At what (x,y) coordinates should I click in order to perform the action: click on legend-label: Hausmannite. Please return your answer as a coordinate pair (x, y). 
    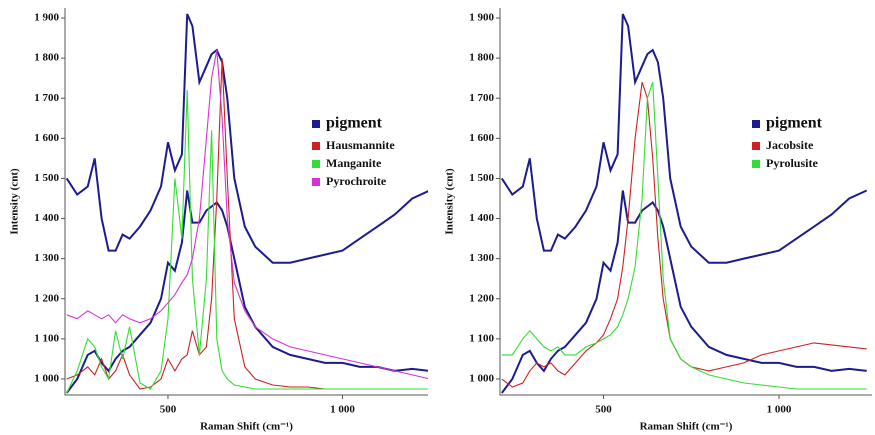
    Looking at the image, I should click on (360, 145).